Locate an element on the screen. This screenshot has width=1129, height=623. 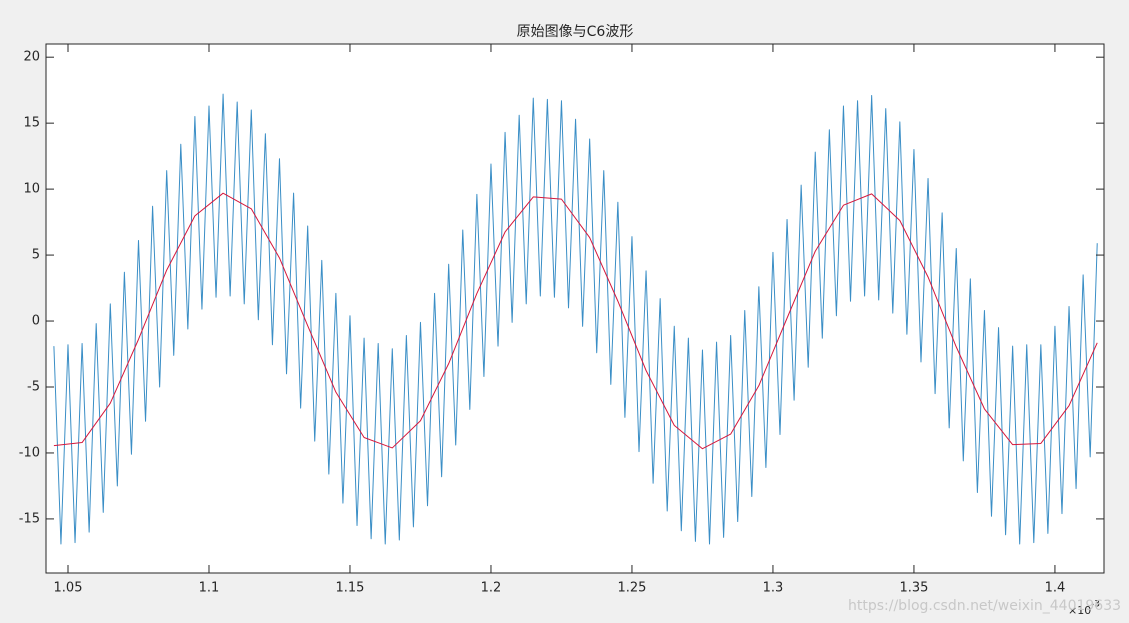
y-tick-label: 0 is located at coordinates (36, 321).